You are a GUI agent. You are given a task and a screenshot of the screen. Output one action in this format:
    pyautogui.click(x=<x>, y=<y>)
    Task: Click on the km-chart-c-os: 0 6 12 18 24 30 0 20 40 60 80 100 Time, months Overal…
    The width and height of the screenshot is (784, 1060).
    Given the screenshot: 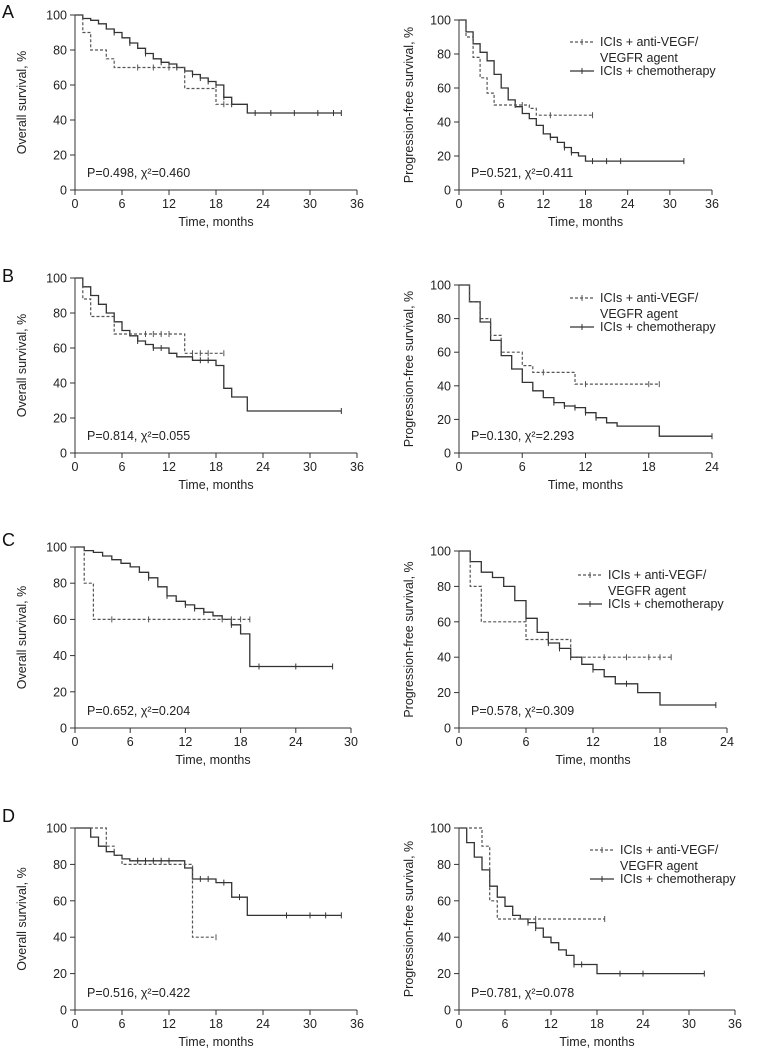 What is the action you would take?
    pyautogui.click(x=186, y=654)
    